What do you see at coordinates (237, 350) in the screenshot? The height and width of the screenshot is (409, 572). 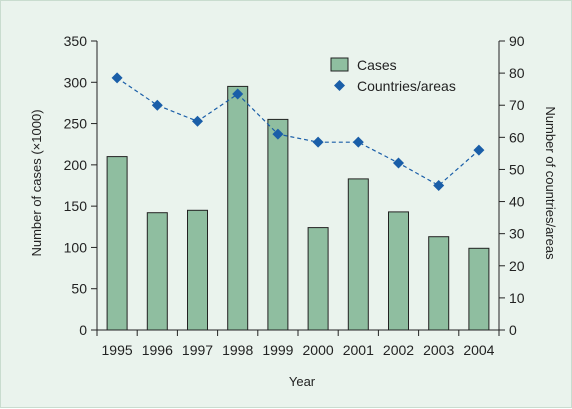 I see `x-tick-label-1998: 1998` at bounding box center [237, 350].